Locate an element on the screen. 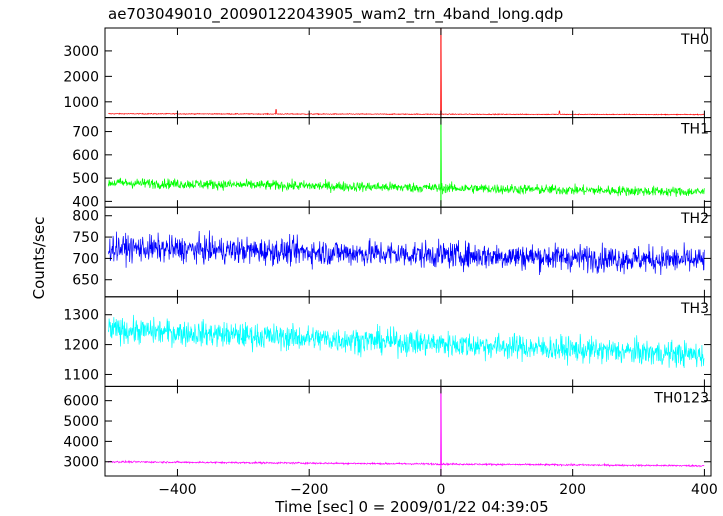 The width and height of the screenshot is (723, 516). y-tick-label: 1000 is located at coordinates (81, 103).